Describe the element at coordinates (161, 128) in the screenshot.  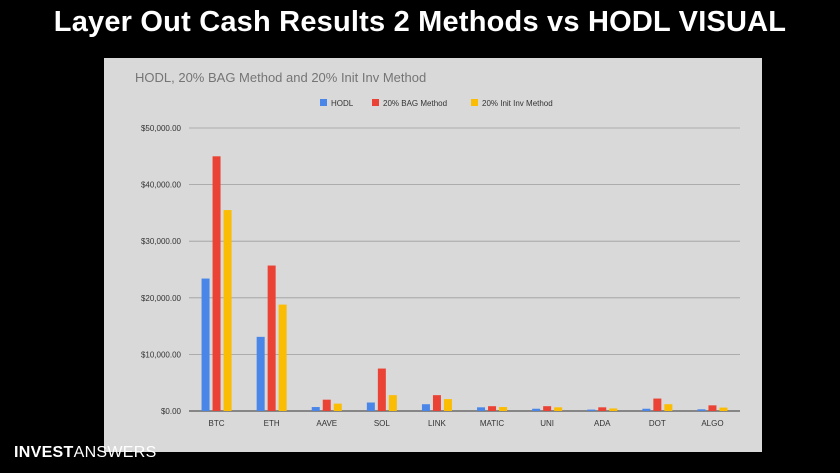
I see `y-tick-label: $50,000.00` at that location.